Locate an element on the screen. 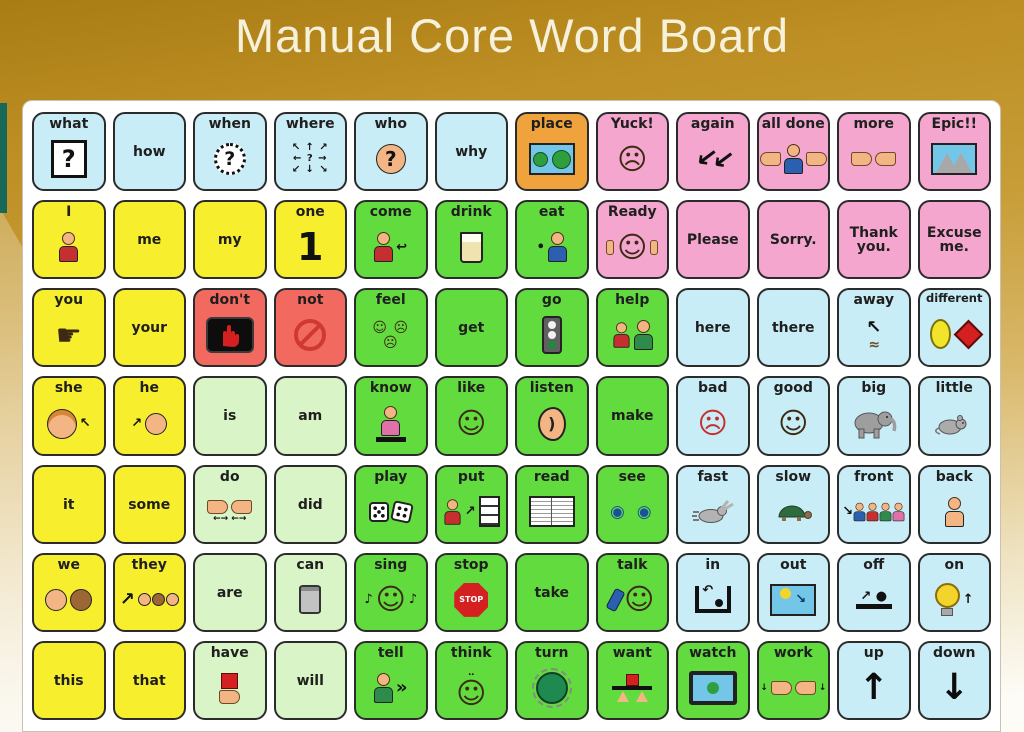 Image resolution: width=1024 pixels, height=732 pixels. cell-bad: bad ☹ is located at coordinates (713, 416).